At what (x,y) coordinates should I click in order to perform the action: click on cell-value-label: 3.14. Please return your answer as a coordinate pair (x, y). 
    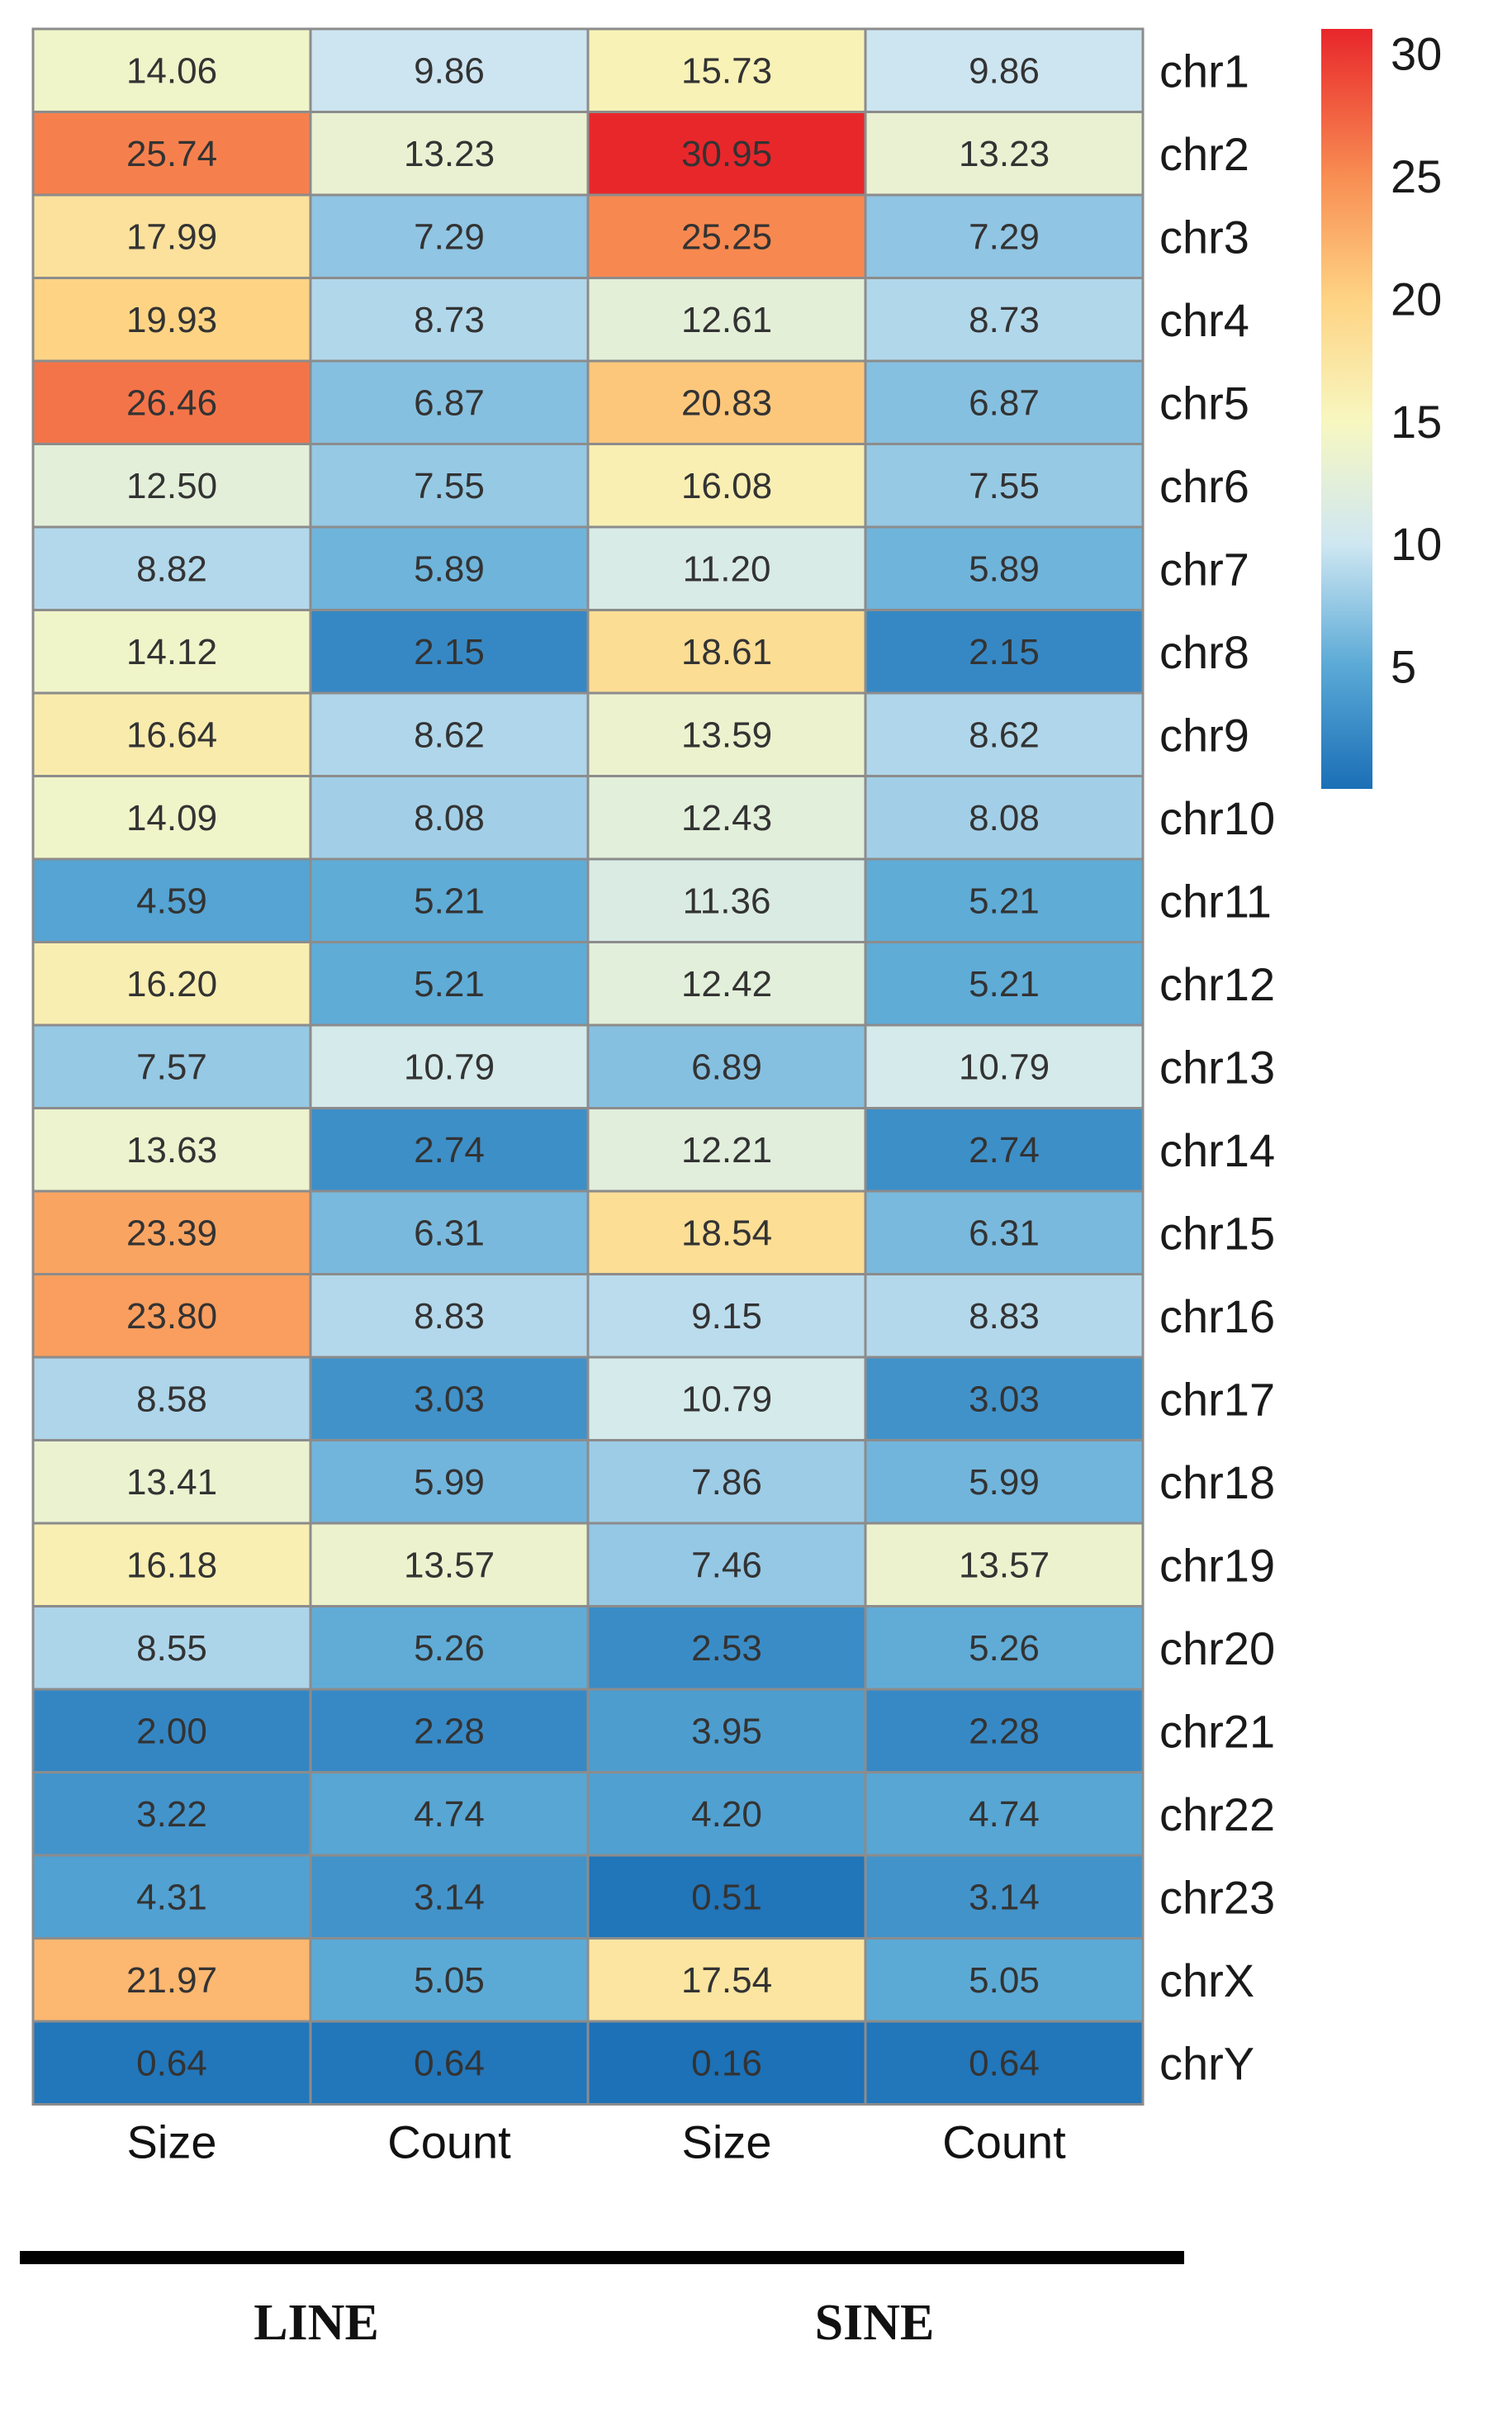
    Looking at the image, I should click on (449, 1897).